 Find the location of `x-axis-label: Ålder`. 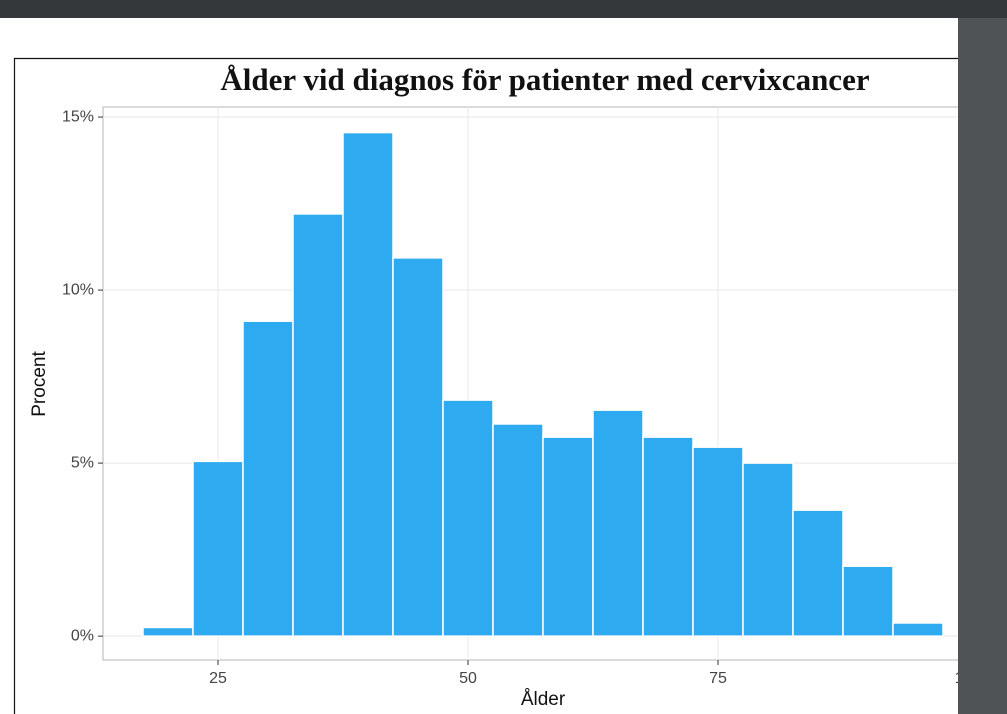

x-axis-label: Ålder is located at coordinates (543, 699).